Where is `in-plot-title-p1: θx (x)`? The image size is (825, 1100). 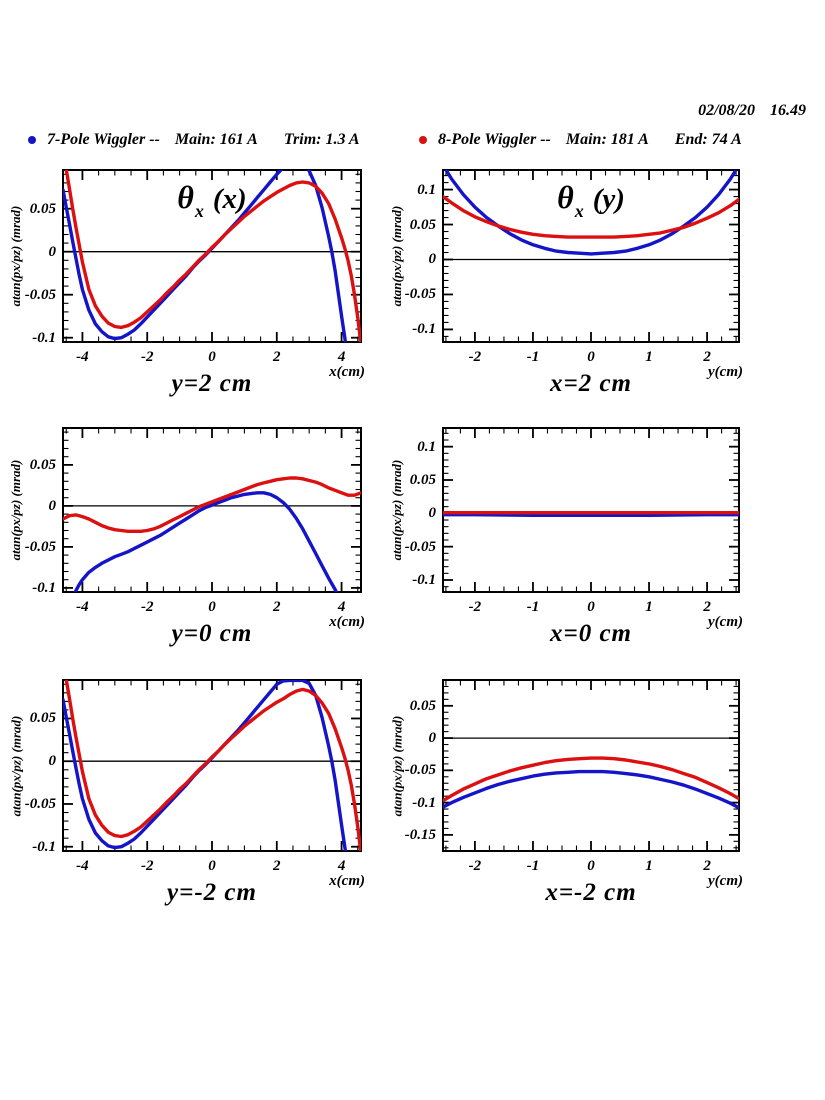
in-plot-title-p1: θx (x) is located at coordinates (212, 200).